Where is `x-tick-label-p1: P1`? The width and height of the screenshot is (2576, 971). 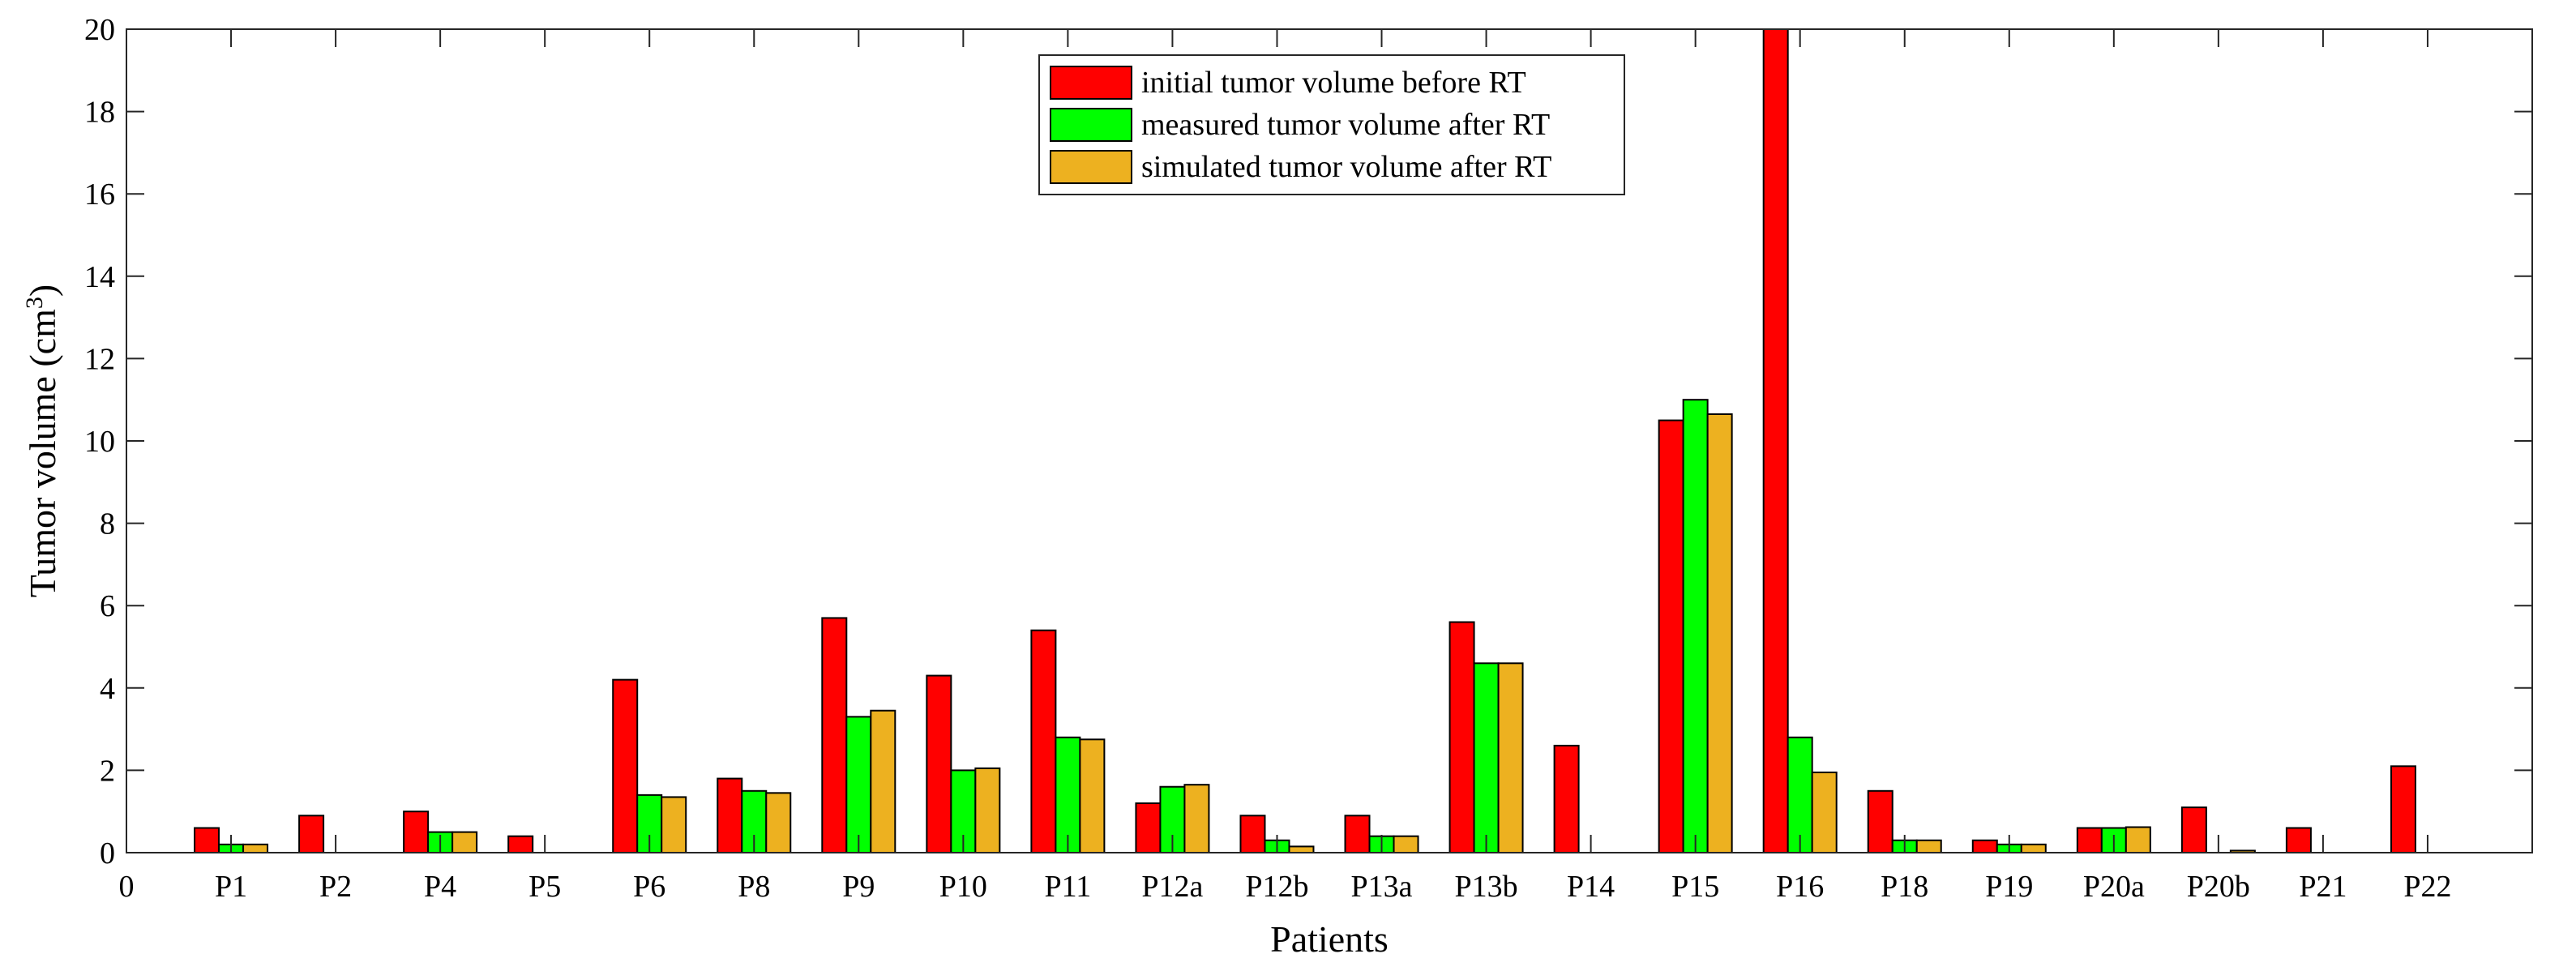
x-tick-label-p1: P1 is located at coordinates (231, 887).